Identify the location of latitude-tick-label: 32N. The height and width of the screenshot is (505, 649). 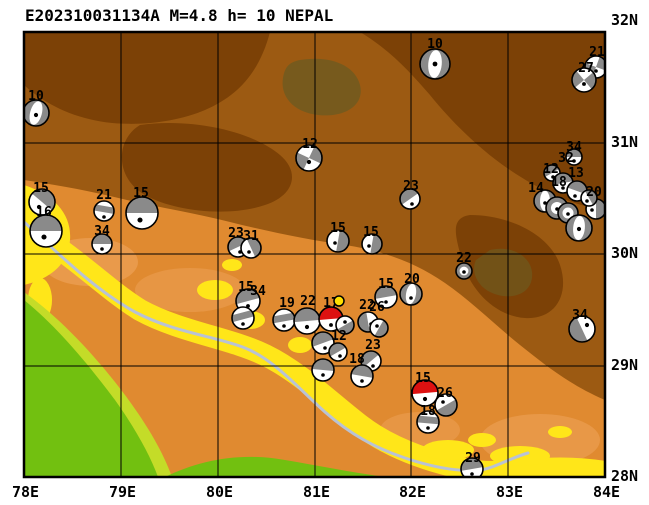
(624, 20).